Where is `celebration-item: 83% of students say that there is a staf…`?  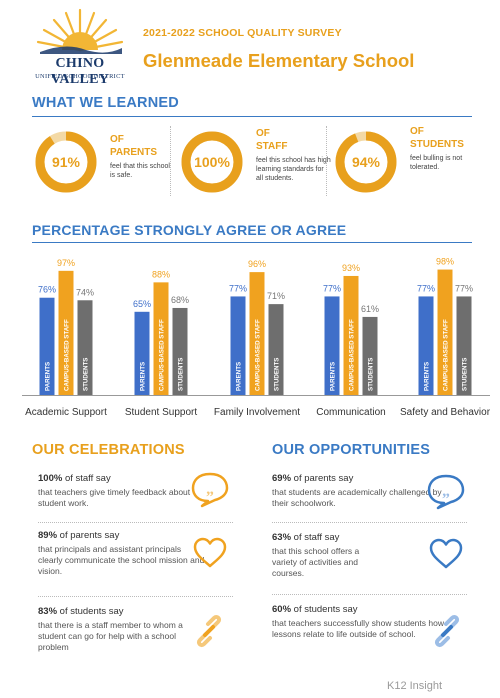 celebration-item: 83% of students say that there is a staf… is located at coordinates (123, 629).